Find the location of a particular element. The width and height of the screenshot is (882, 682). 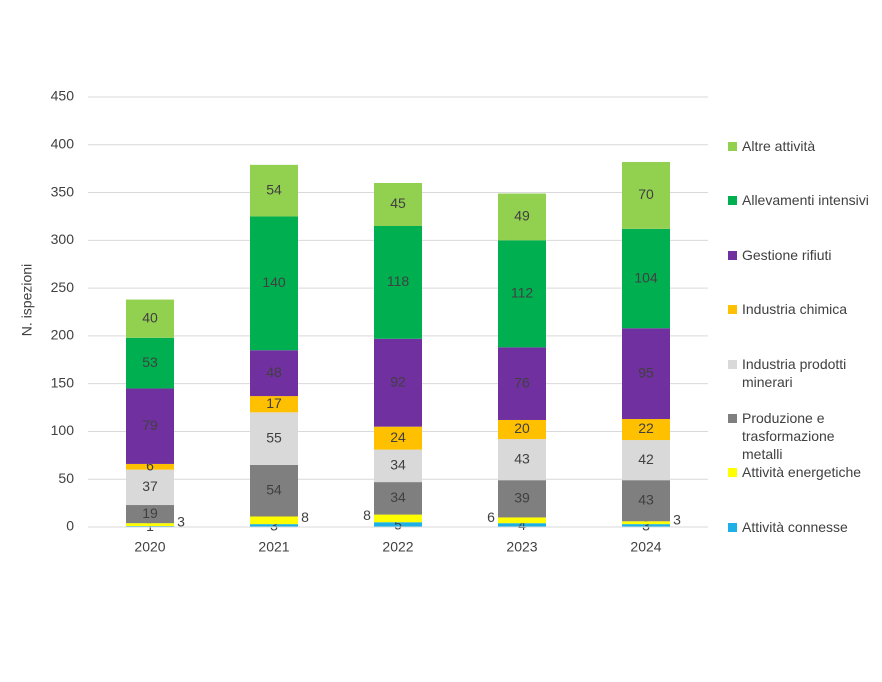

data-label: 79 is located at coordinates (150, 425).